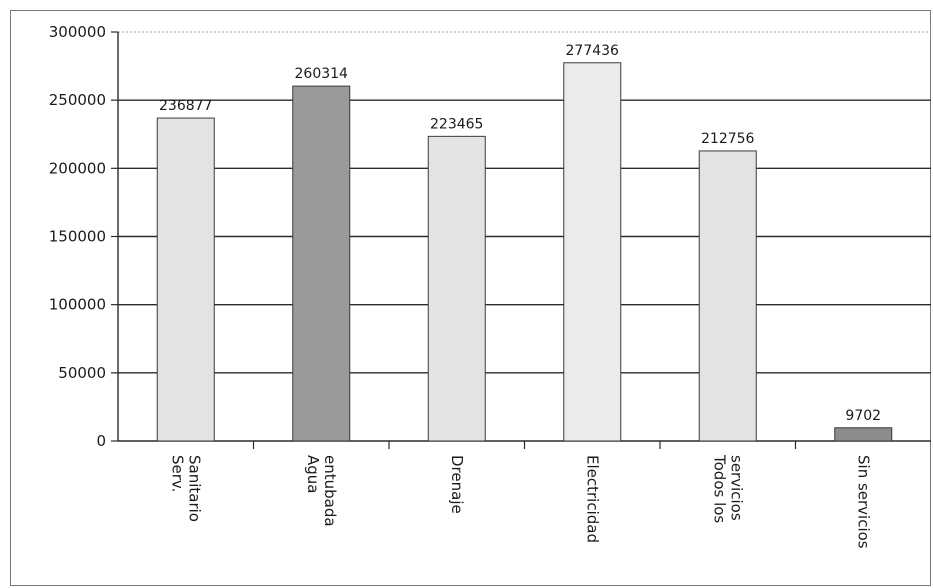 This screenshot has height=588, width=933. Describe the element at coordinates (185, 106) in the screenshot. I see `data-label: 236877` at that location.